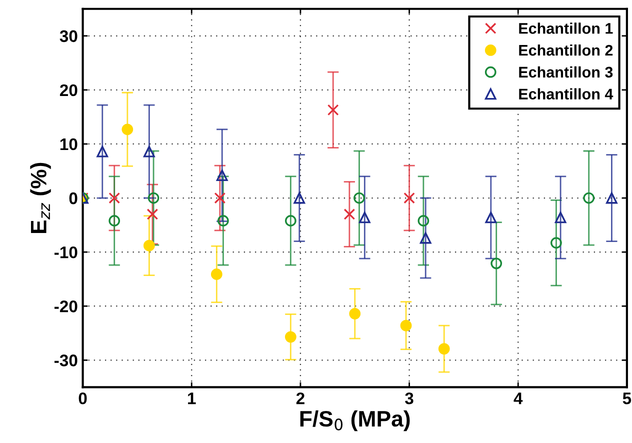 The width and height of the screenshot is (632, 443). Describe the element at coordinates (40, 197) in the screenshot. I see `y-axis-title: E$_{zz}$ (%)` at that location.